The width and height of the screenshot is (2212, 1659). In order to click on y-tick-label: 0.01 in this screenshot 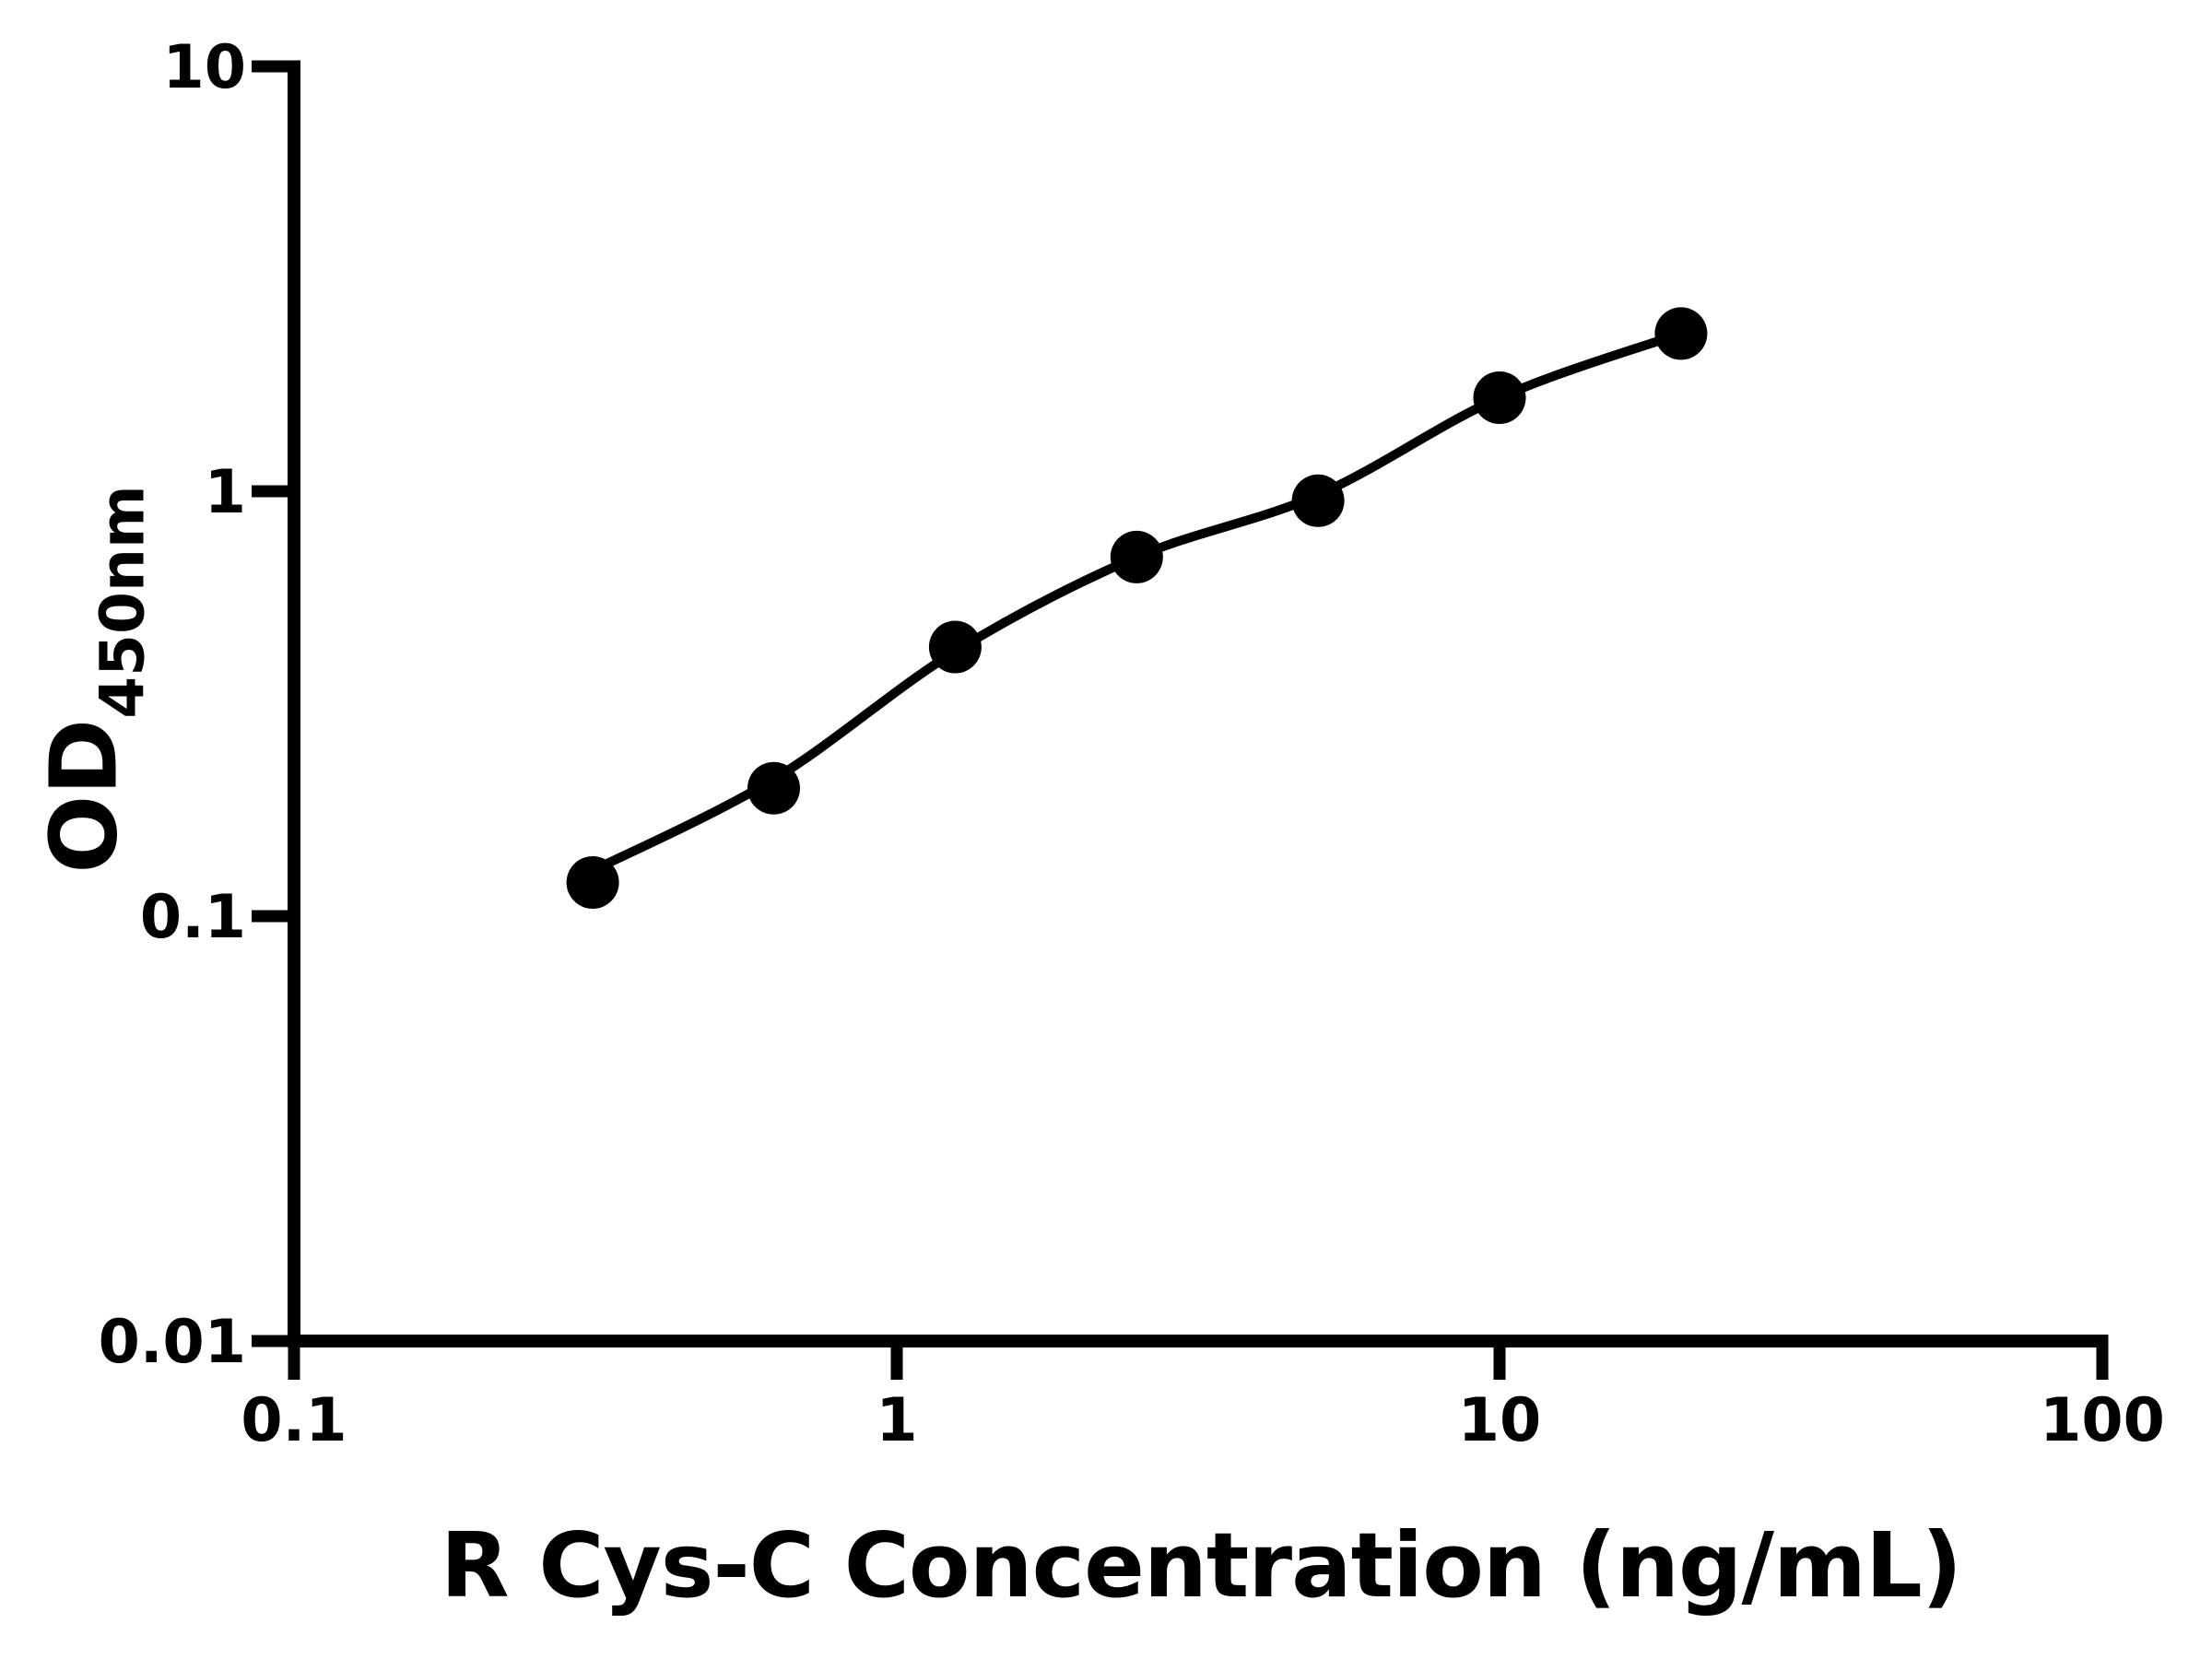, I will do `click(172, 1342)`.